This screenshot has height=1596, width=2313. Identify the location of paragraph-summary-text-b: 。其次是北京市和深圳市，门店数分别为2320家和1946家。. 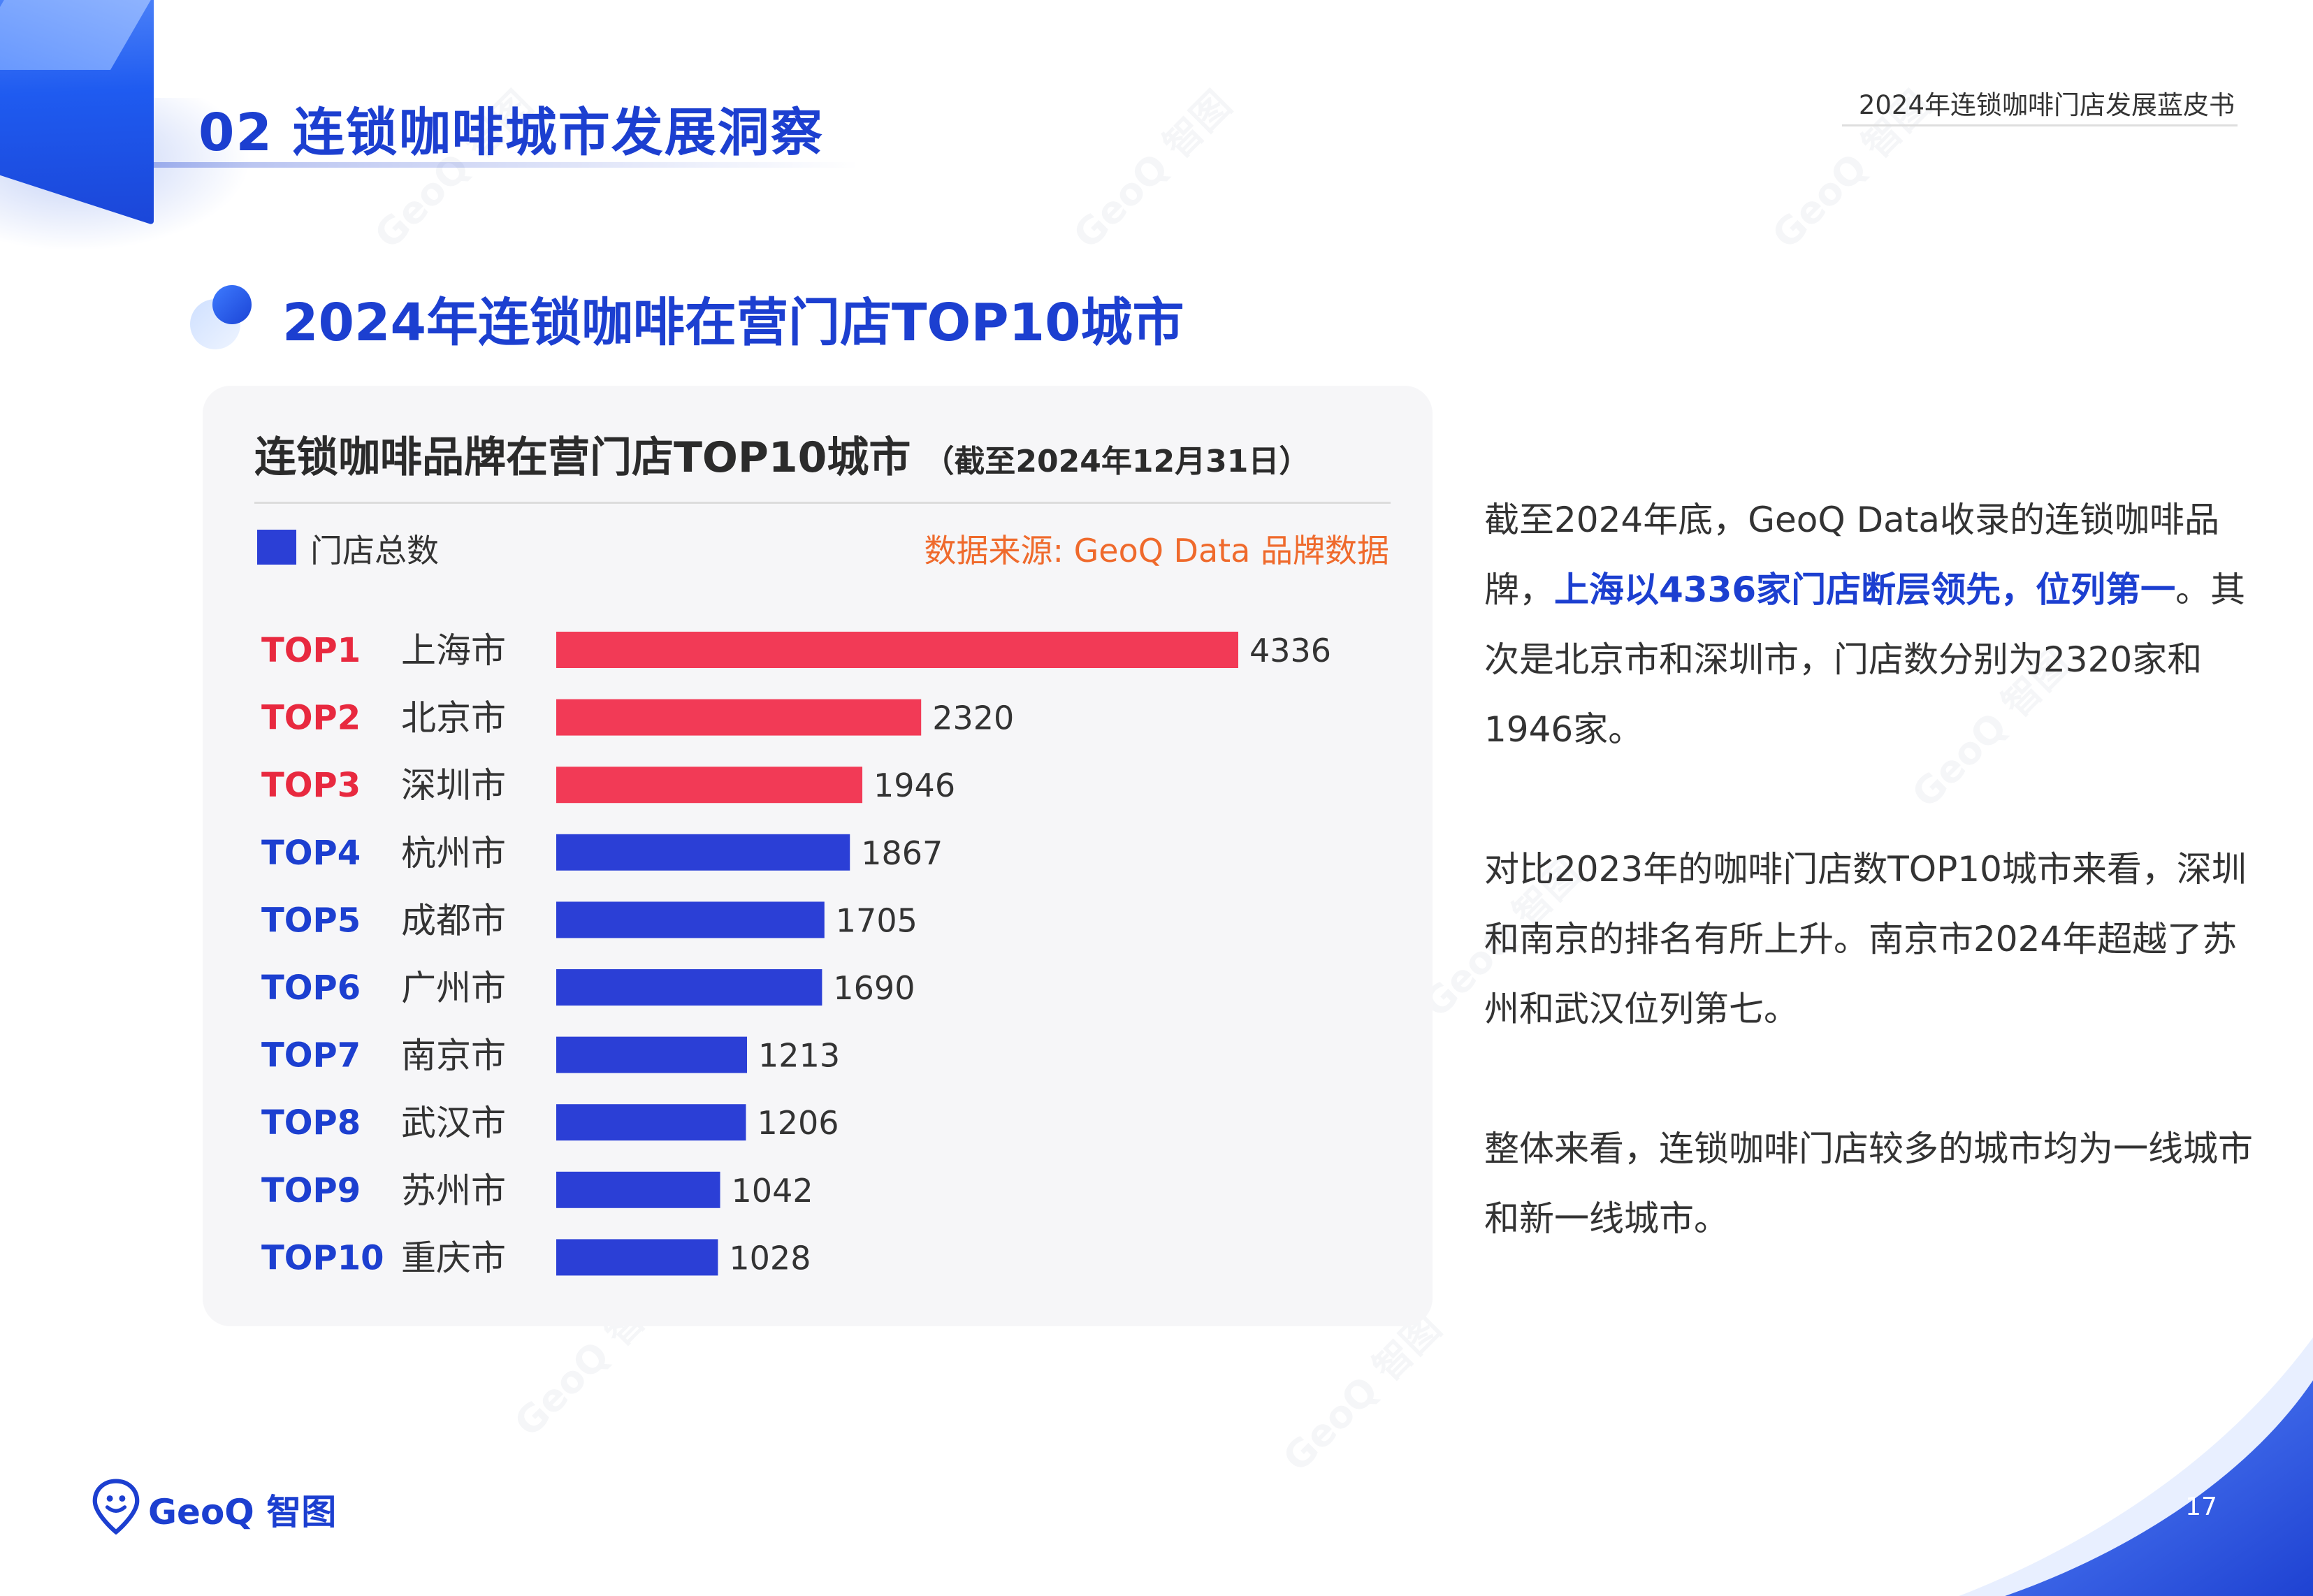
(1865, 660).